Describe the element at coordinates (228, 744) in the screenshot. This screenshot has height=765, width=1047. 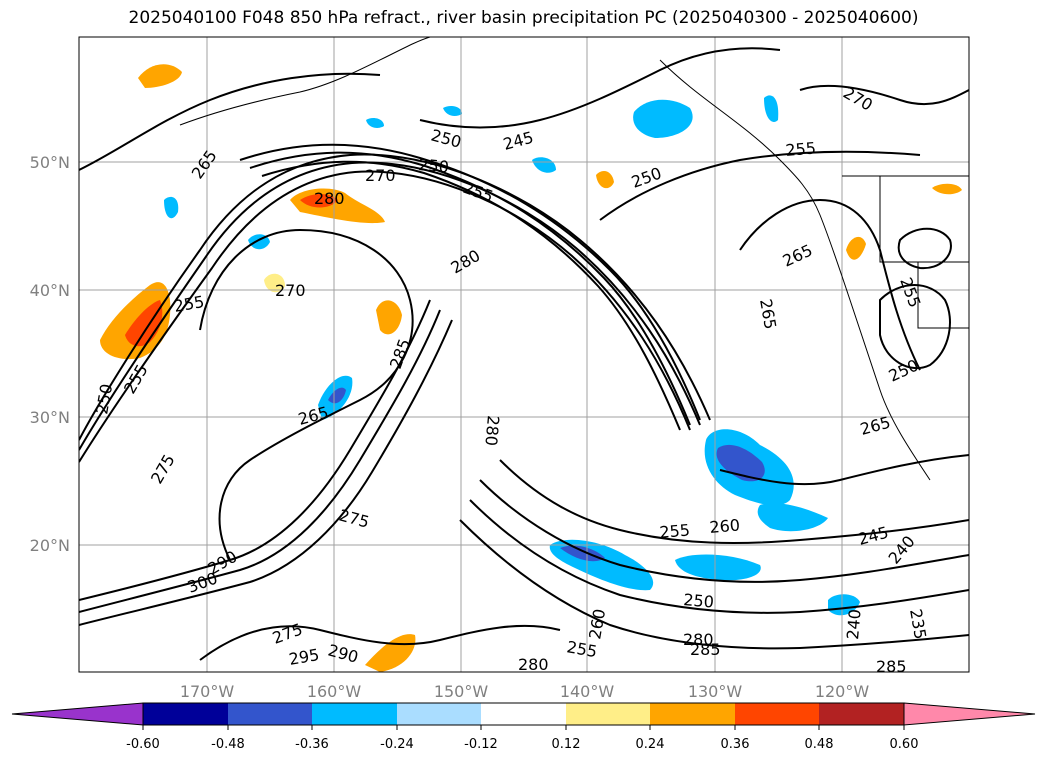
I see `colorbar-tick-label: -0.48` at that location.